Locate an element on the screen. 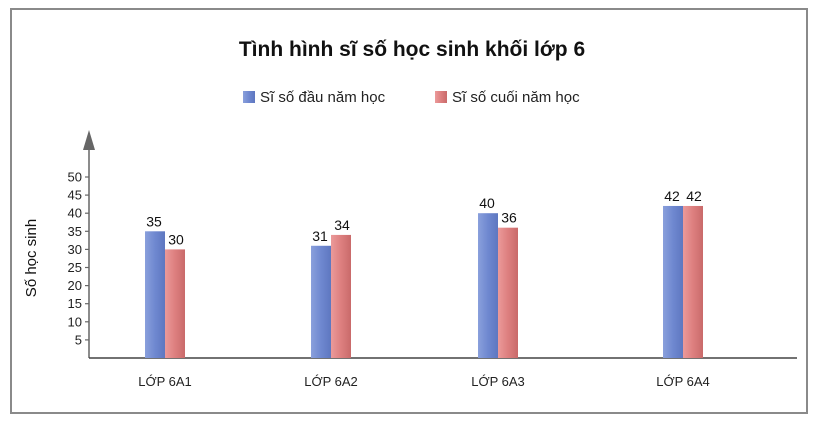 This screenshot has height=424, width=820. legend-label-start: Sĩ số đầu năm học is located at coordinates (323, 97).